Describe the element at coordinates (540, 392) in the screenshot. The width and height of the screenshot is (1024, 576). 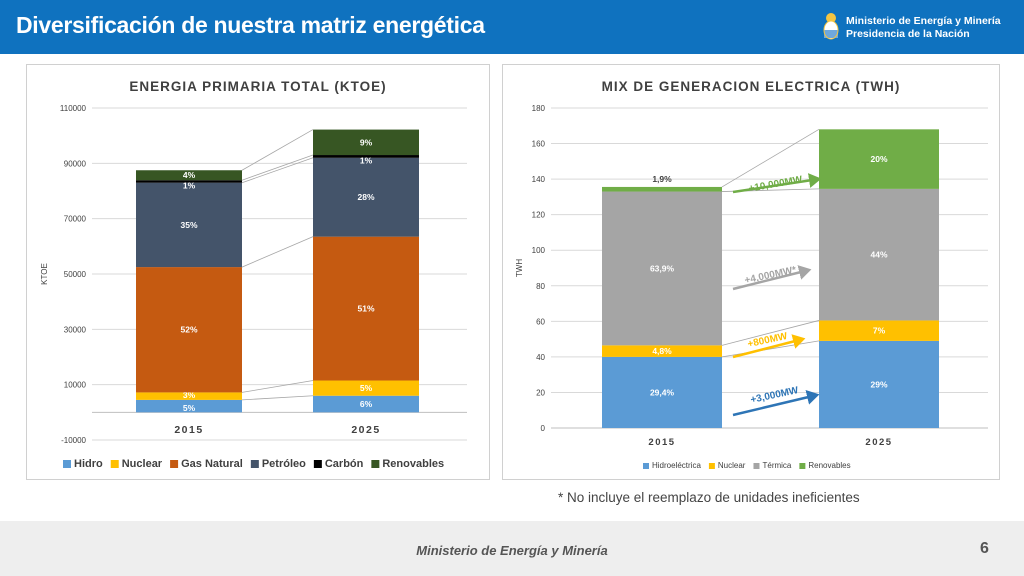
I see `y-tick-label: 20` at that location.